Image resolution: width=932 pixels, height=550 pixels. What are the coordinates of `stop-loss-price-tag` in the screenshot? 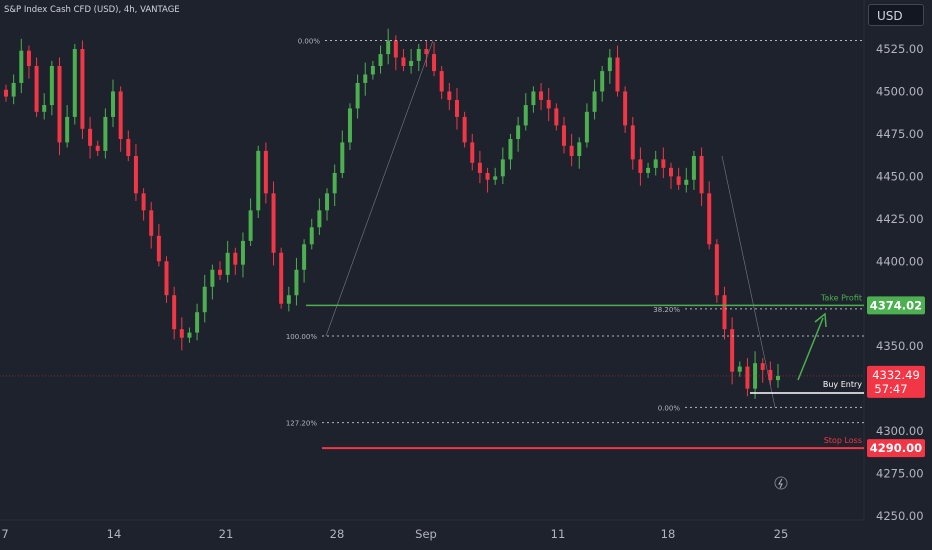 It's located at (896, 448).